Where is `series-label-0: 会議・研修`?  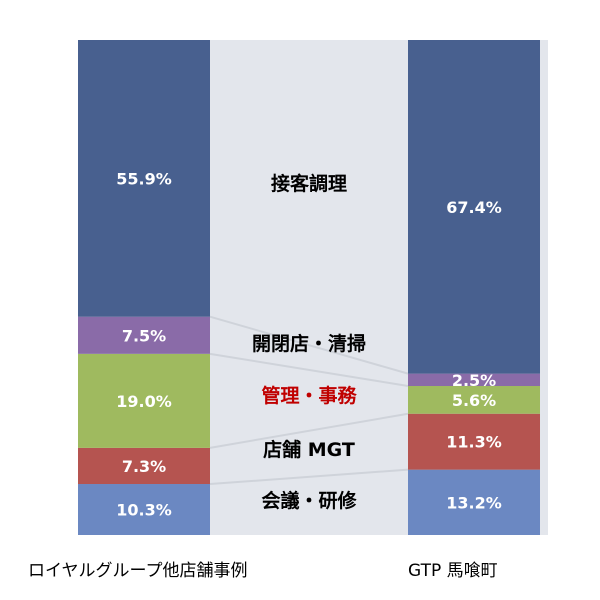
series-label-0: 会議・研修 is located at coordinates (309, 500).